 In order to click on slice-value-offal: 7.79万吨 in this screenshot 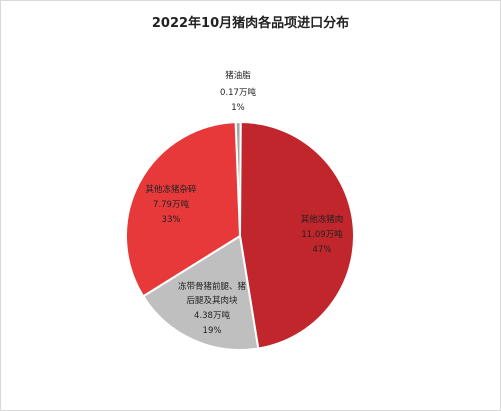, I will do `click(171, 204)`.